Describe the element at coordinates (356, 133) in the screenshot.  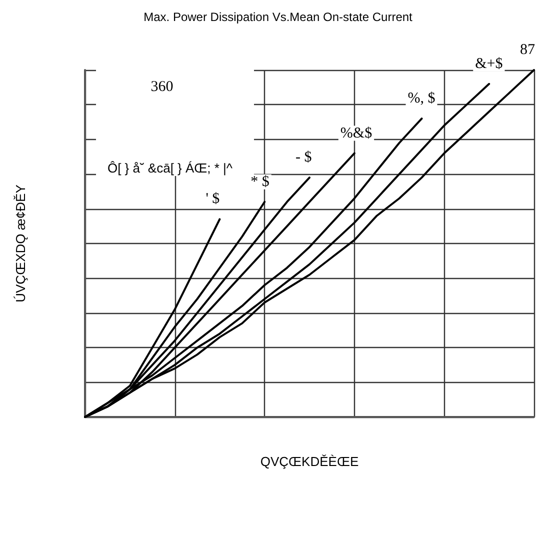
I see `series-label: %&$` at that location.